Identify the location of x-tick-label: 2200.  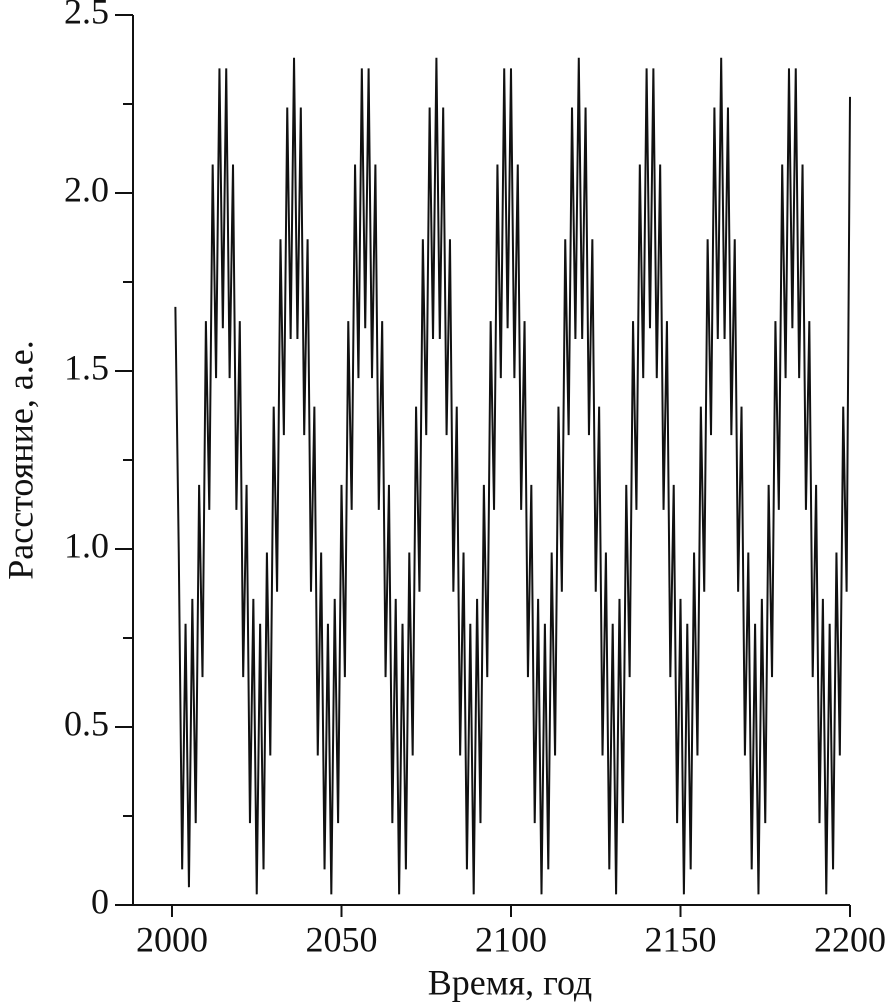
(850, 939).